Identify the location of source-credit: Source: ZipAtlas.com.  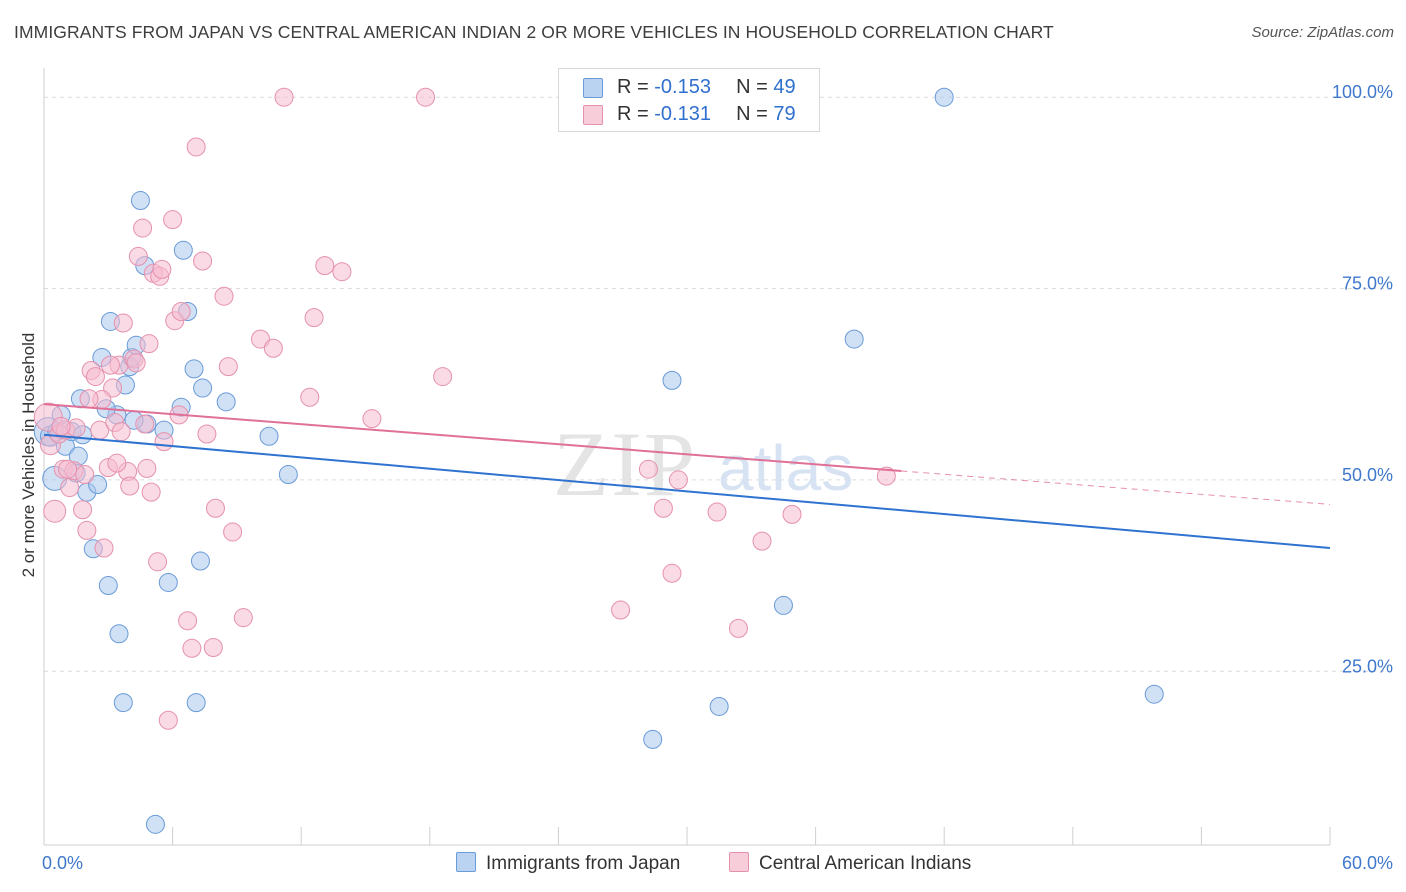
(1322, 32).